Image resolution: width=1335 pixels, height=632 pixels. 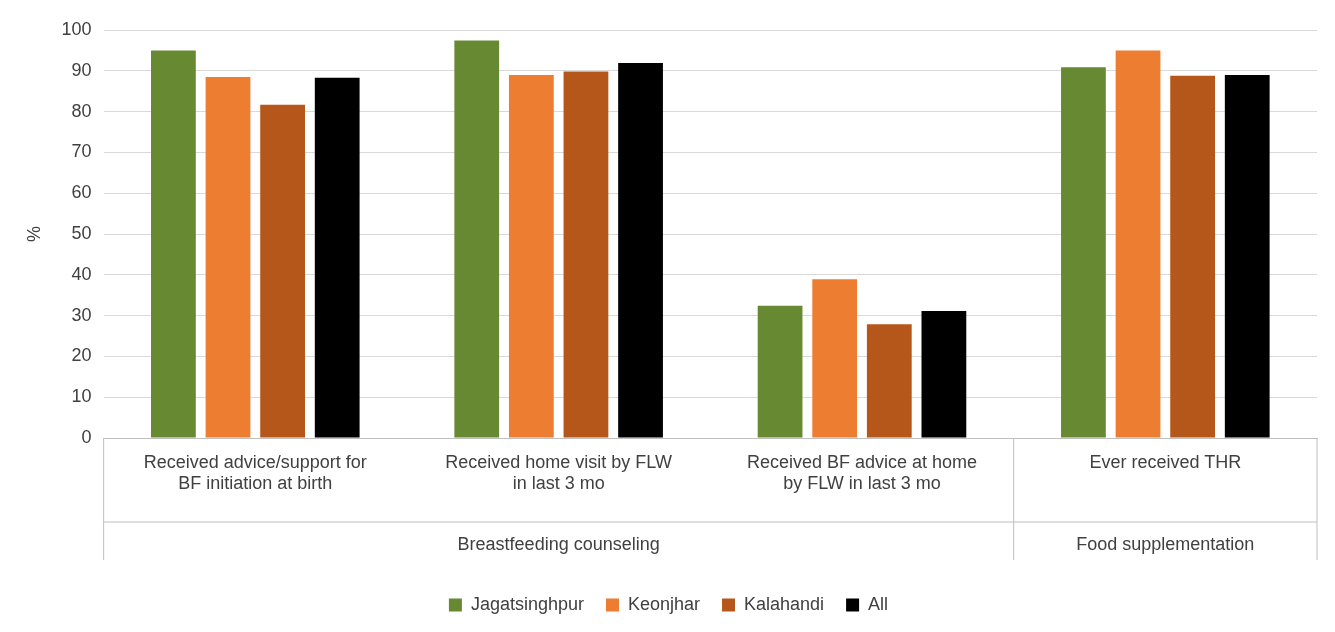 I want to click on y-tick-label: 90, so click(x=81, y=69).